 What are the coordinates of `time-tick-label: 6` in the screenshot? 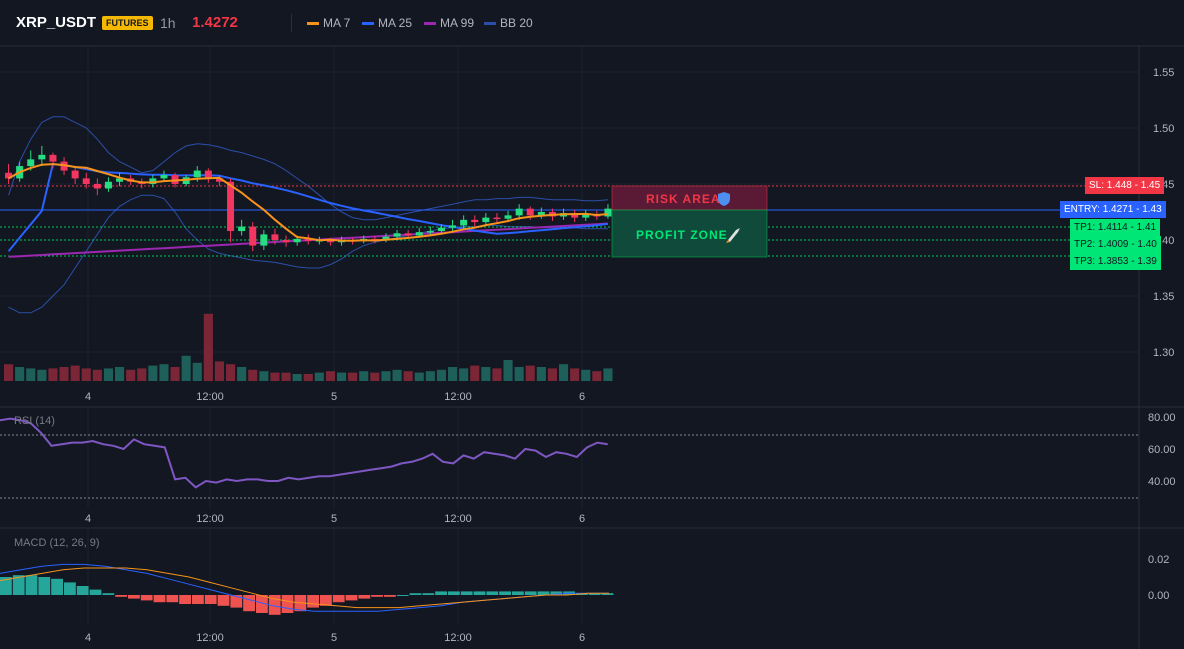 It's located at (582, 519).